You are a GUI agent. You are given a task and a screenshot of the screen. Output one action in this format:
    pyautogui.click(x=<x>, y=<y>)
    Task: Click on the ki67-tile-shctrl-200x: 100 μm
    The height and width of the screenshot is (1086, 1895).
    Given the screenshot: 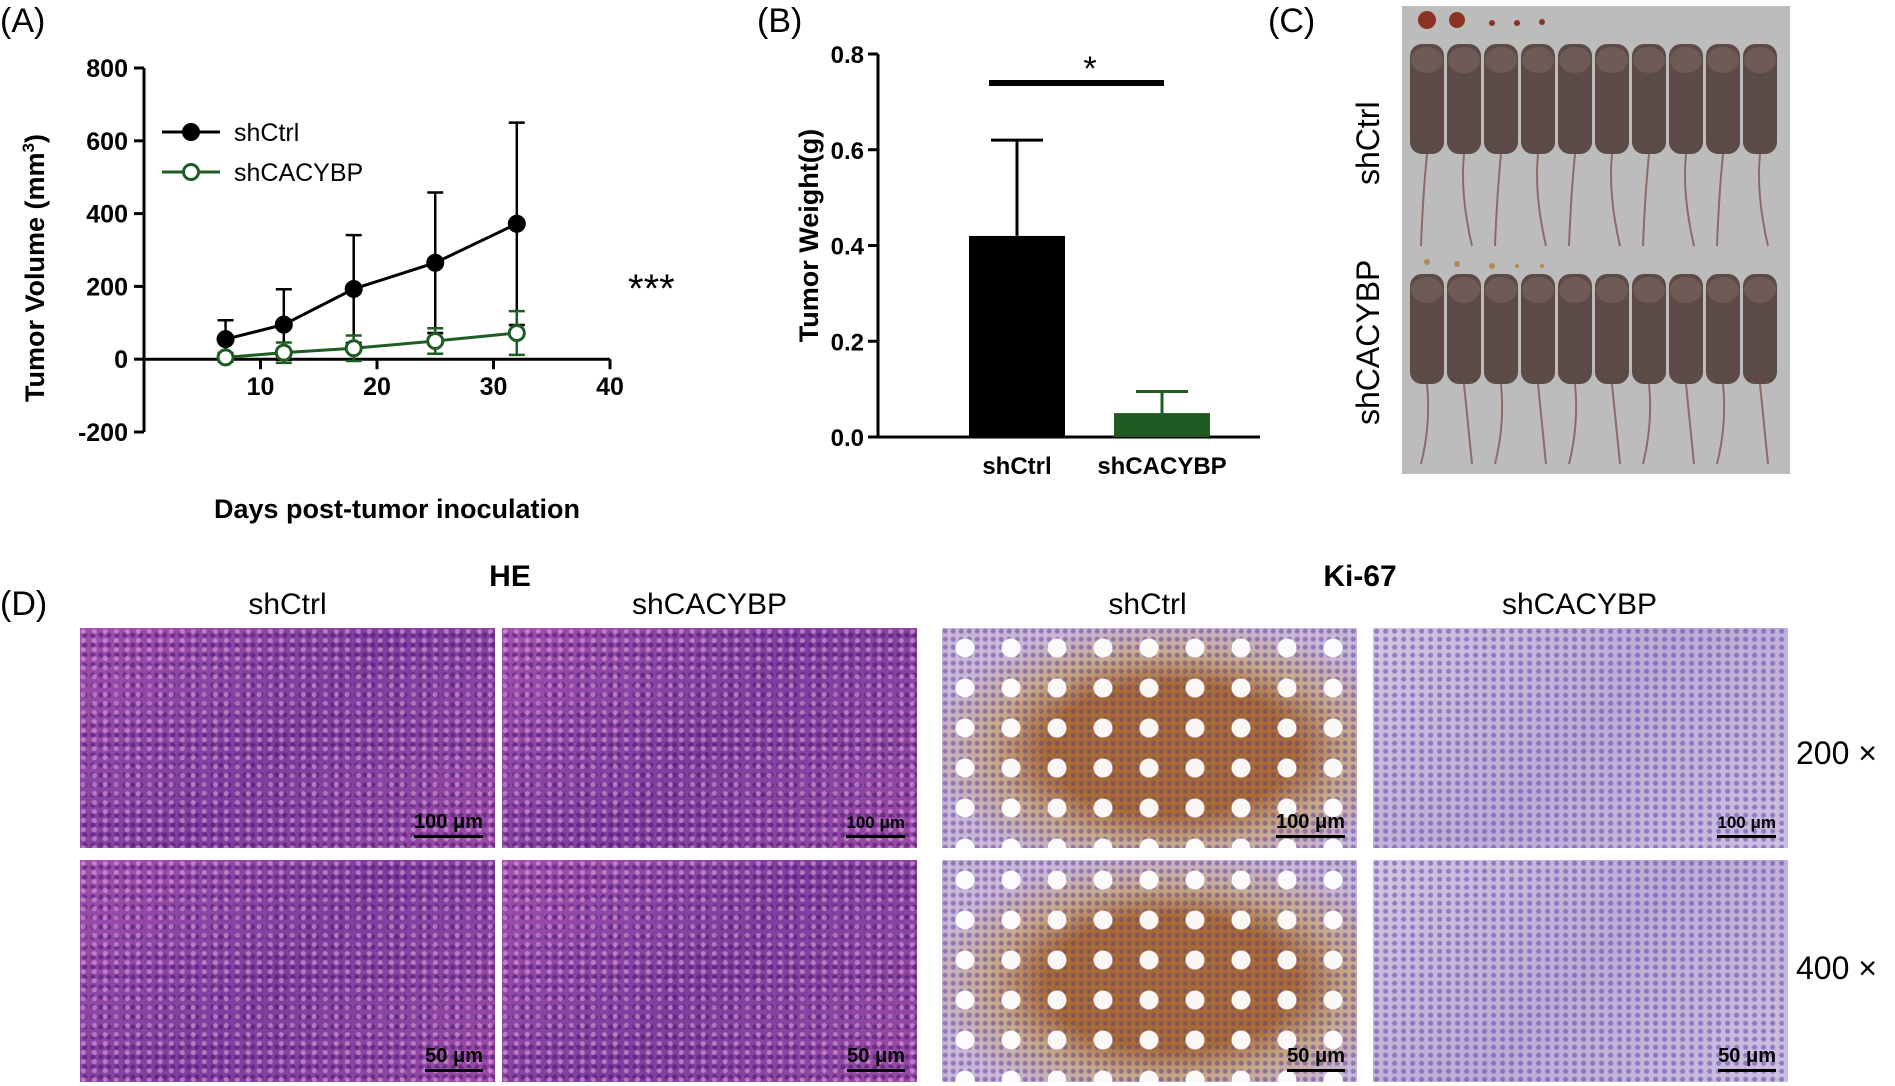 What is the action you would take?
    pyautogui.click(x=1149, y=738)
    